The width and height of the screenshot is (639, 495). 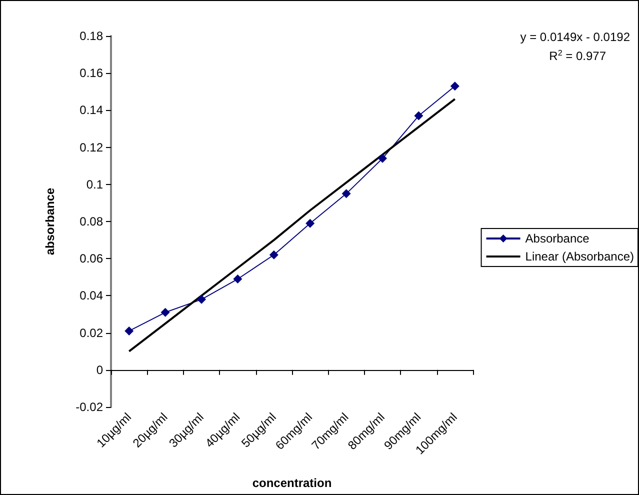 What do you see at coordinates (92, 73) in the screenshot?
I see `y-tick-label: 0.16` at bounding box center [92, 73].